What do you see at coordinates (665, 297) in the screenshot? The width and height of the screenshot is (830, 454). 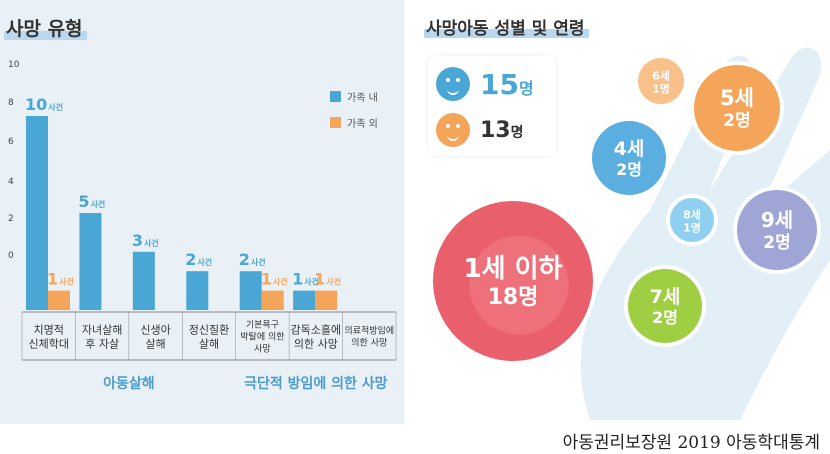 I see `bubble-age-label: 7세` at bounding box center [665, 297].